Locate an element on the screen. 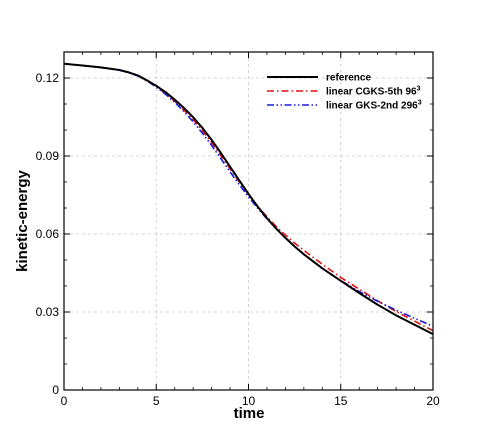 The image size is (493, 439). y-tick-label: 0.12 is located at coordinates (48, 78).